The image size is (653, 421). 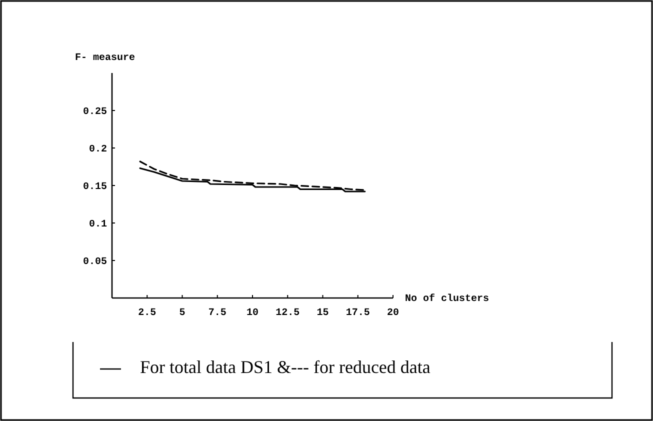 What do you see at coordinates (393, 313) in the screenshot?
I see `x-tick-label: 20` at bounding box center [393, 313].